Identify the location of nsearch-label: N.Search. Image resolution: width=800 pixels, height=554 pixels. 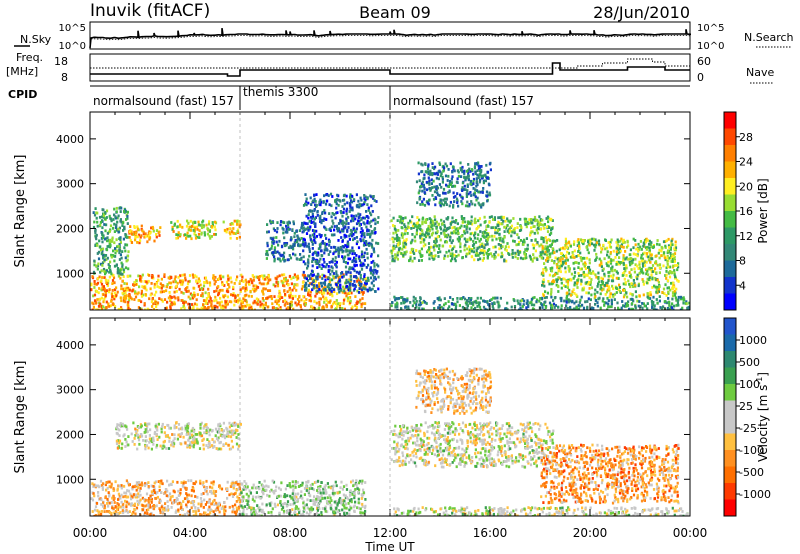
(769, 37).